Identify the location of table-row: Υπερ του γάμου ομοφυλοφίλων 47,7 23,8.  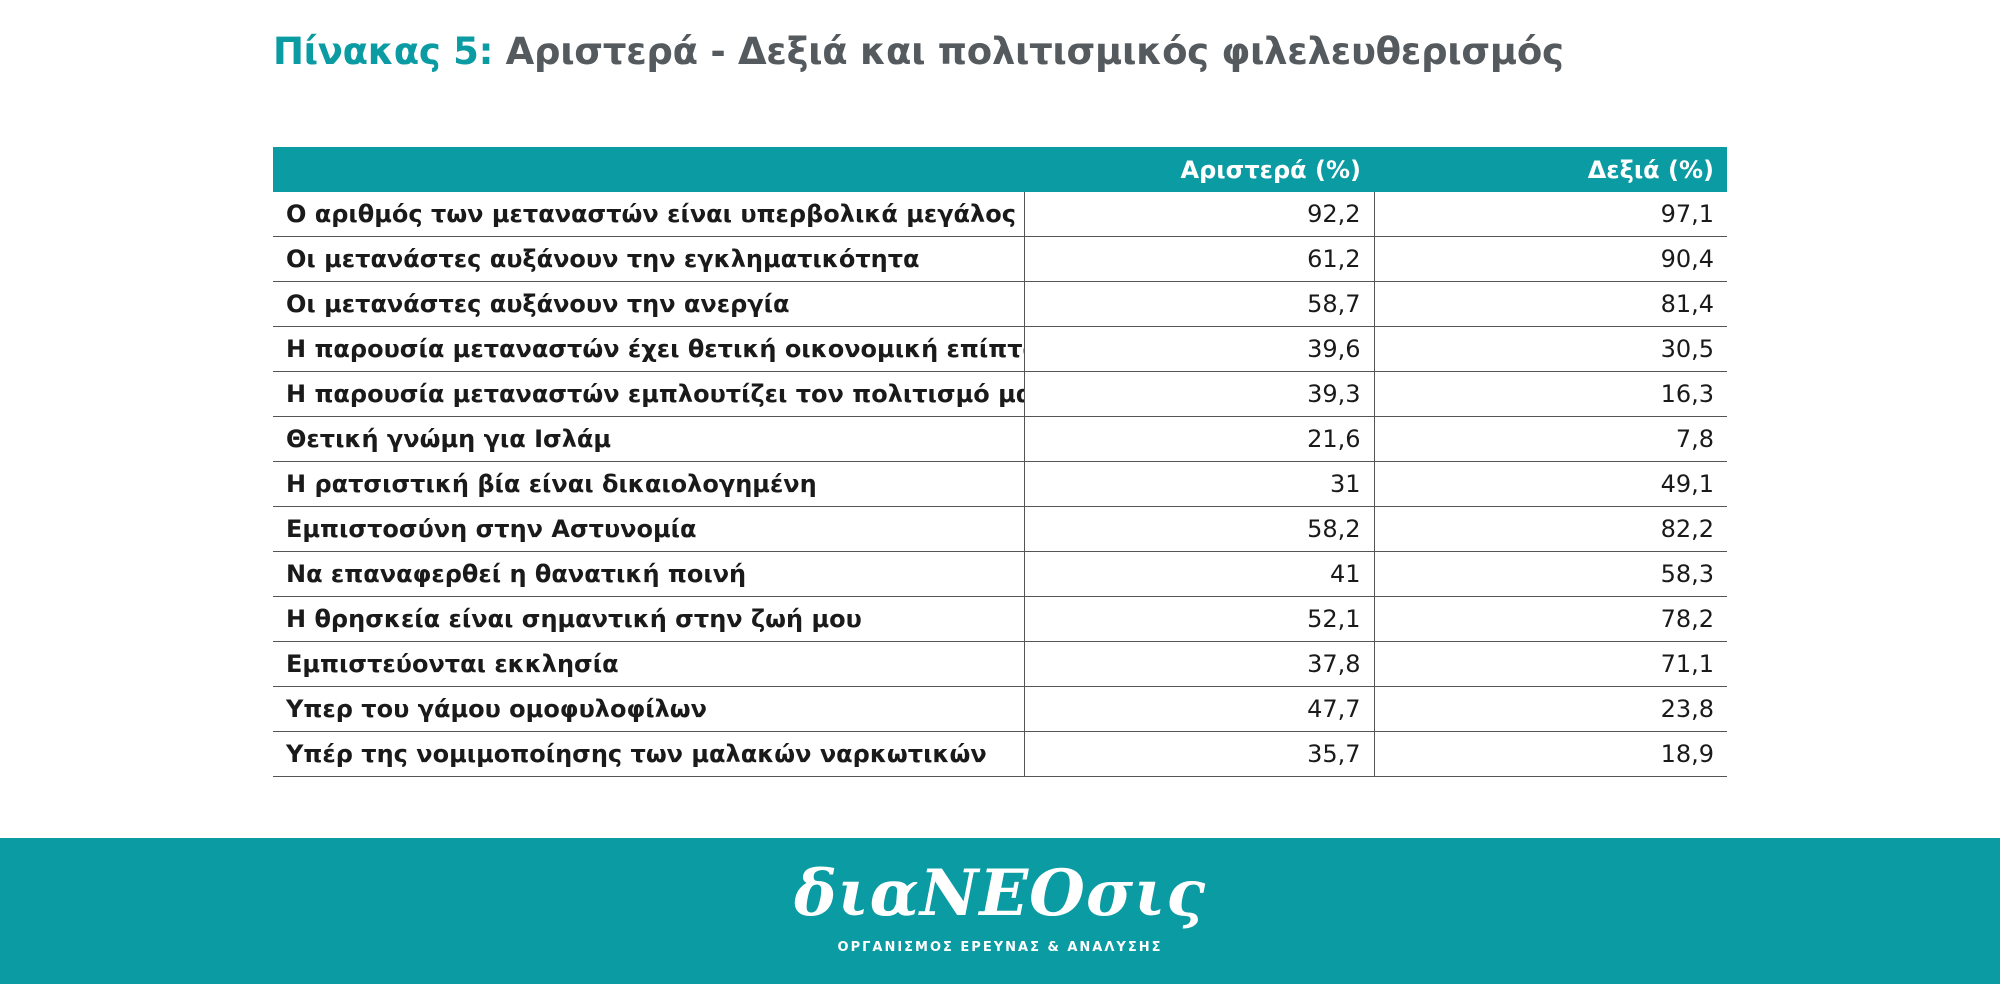
(1000, 709).